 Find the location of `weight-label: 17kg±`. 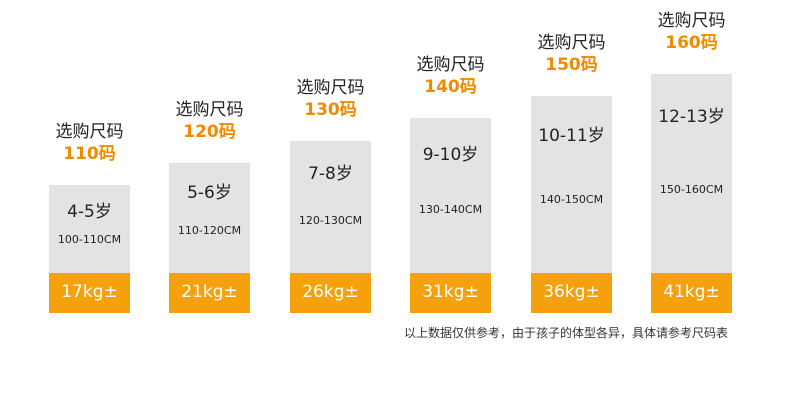

weight-label: 17kg± is located at coordinates (89, 292).